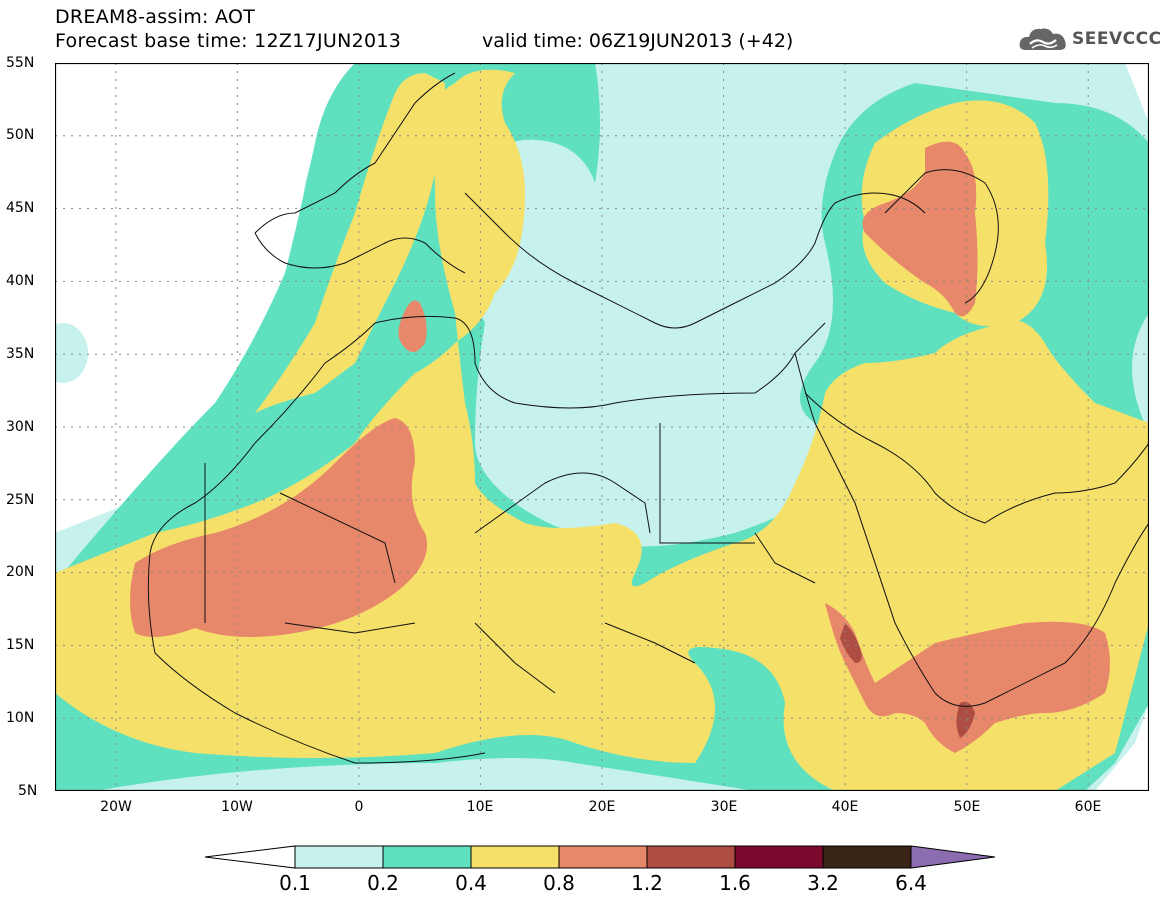  I want to click on colorbar-under-arrow, so click(250, 857).